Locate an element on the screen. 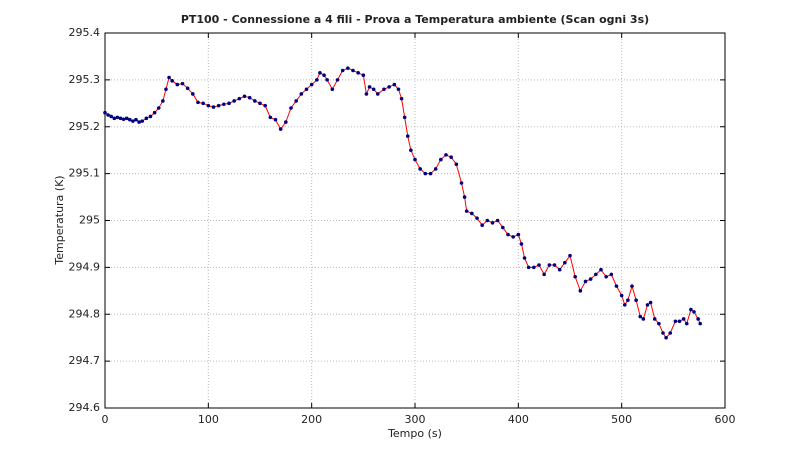 This screenshot has height=457, width=799. y-tick-label: 294.9 is located at coordinates (85, 266).